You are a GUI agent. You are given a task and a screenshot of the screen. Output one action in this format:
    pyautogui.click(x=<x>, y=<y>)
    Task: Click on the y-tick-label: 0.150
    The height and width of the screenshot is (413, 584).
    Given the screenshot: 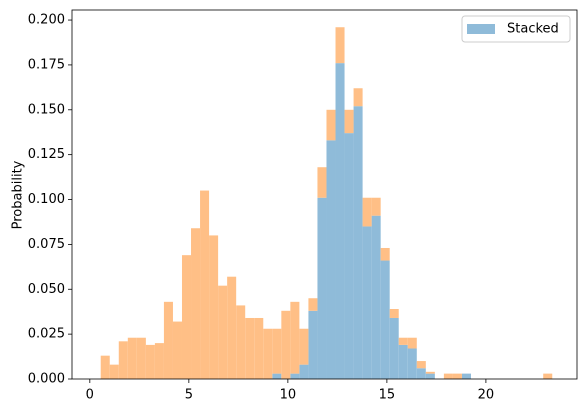 What is the action you would take?
    pyautogui.click(x=46, y=109)
    